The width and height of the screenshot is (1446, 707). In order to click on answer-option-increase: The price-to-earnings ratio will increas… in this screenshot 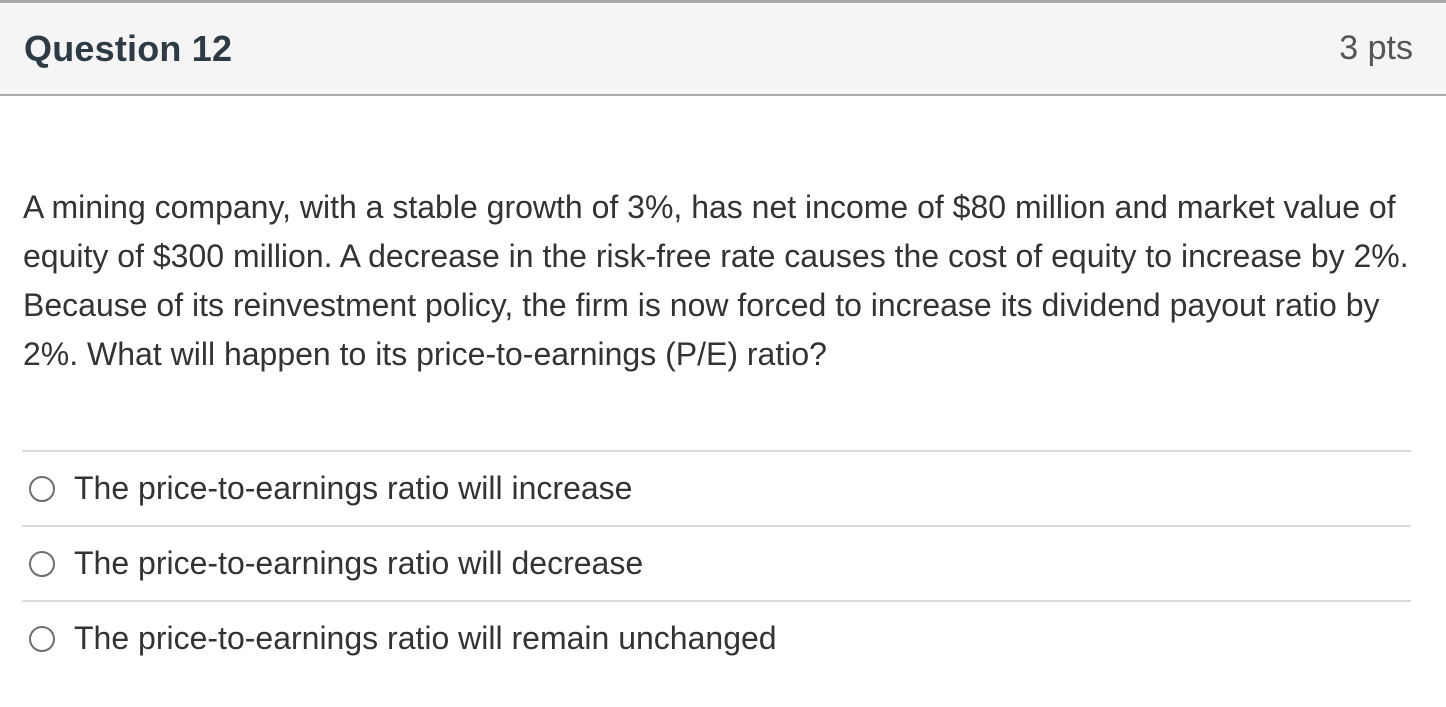, I will do `click(716, 487)`.